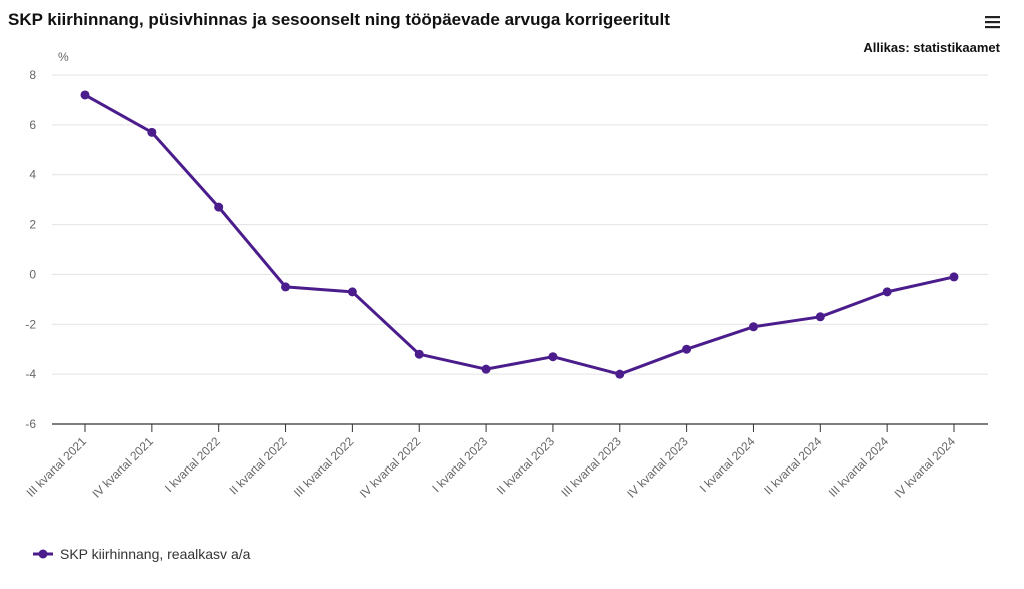  What do you see at coordinates (30, 374) in the screenshot?
I see `y-tick-label: -4` at bounding box center [30, 374].